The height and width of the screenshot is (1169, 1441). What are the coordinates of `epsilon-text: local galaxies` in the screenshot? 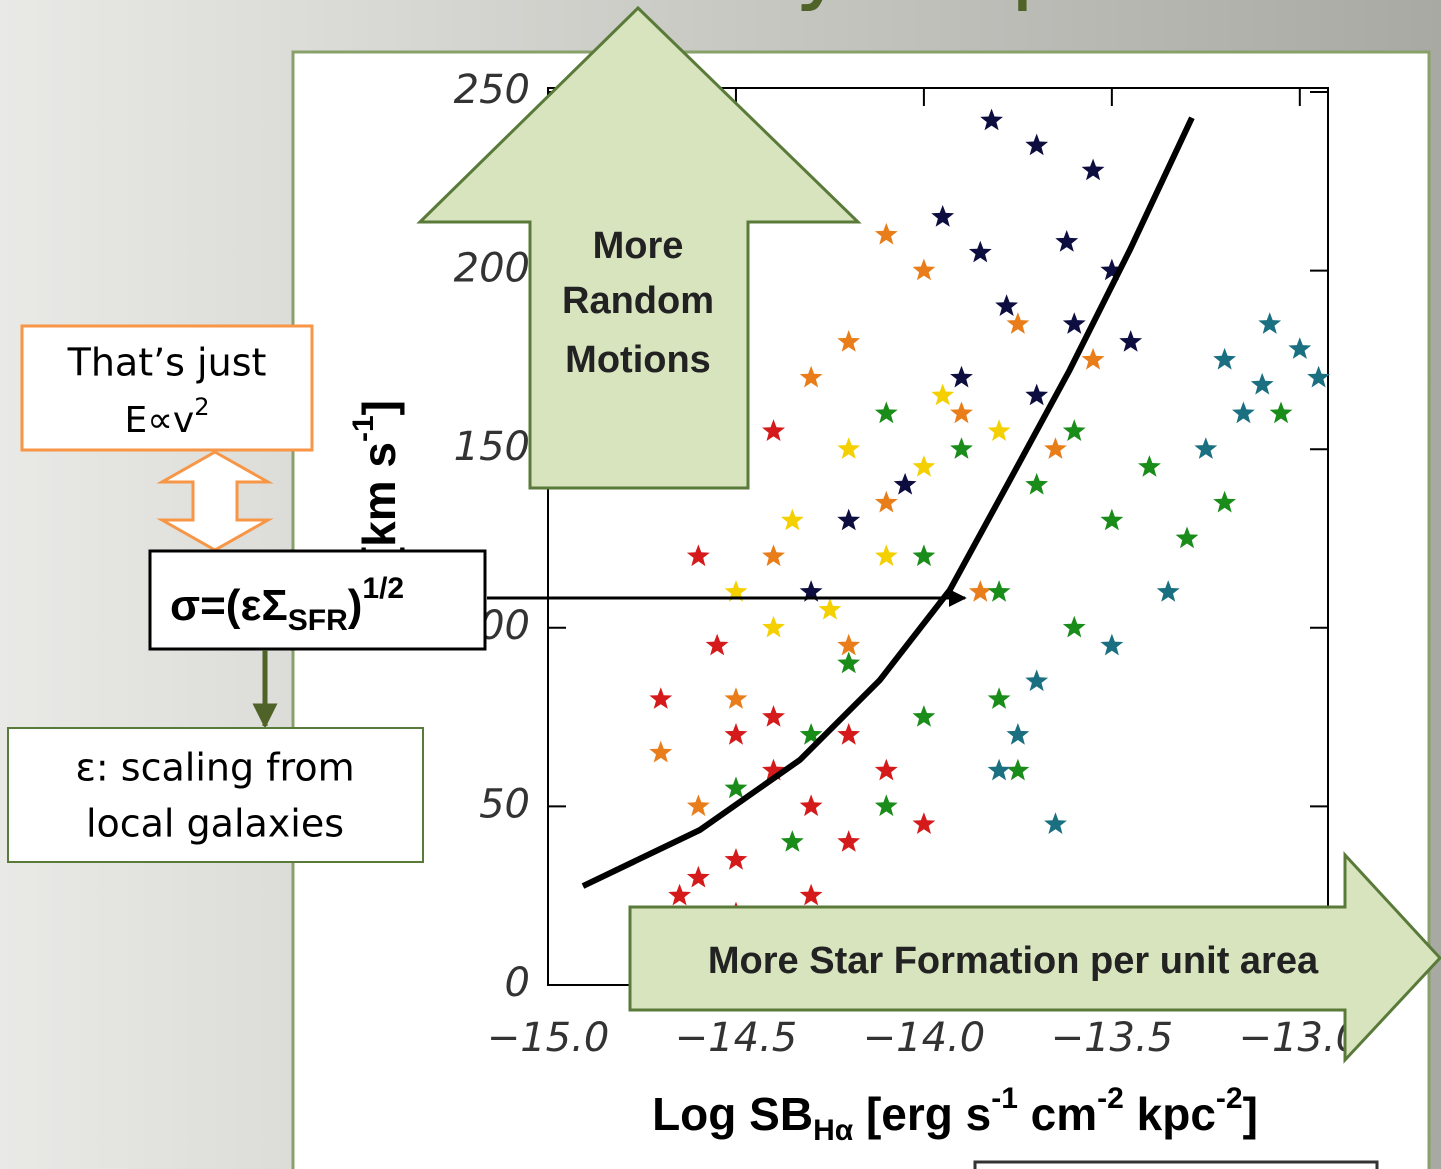 It's located at (215, 824).